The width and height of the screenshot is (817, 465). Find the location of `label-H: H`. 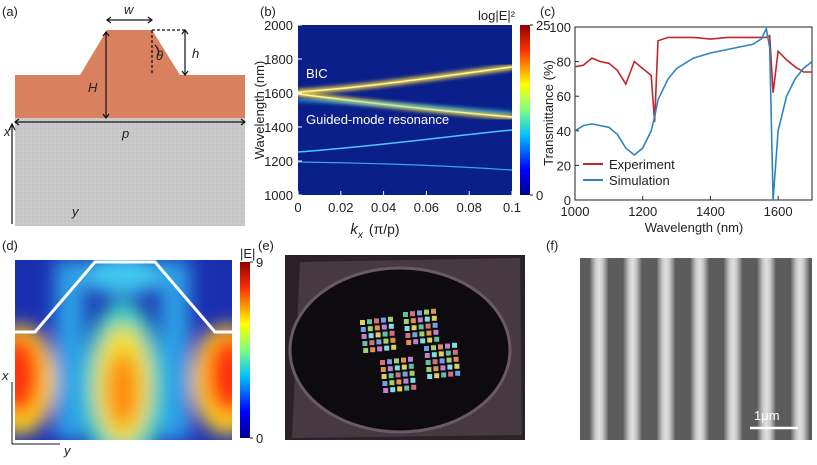

label-H: H is located at coordinates (93, 87).